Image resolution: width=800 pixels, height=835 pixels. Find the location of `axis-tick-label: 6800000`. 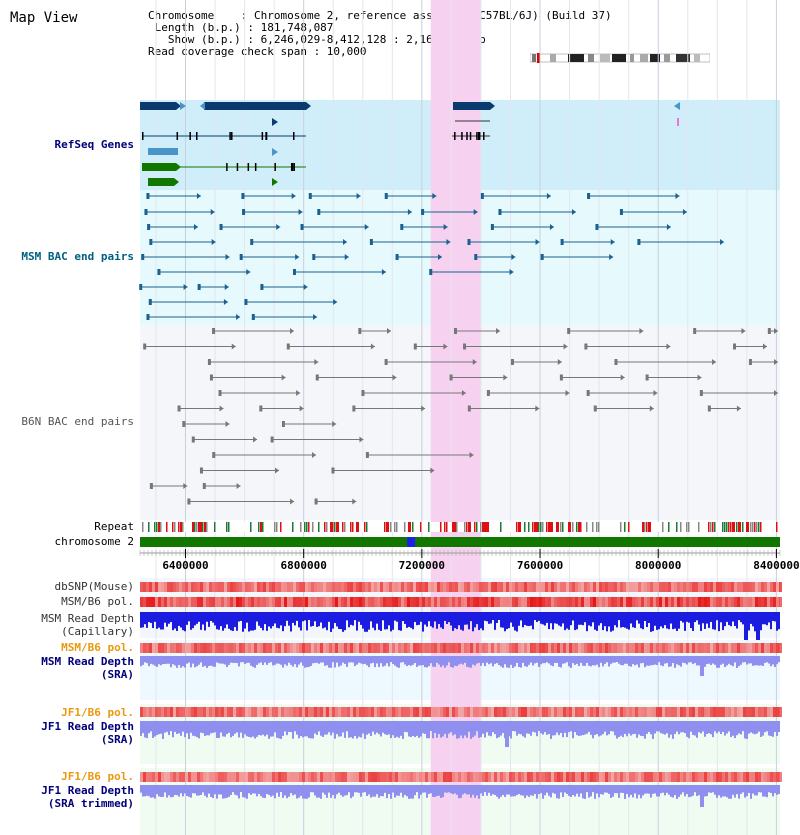

axis-tick-label: 6800000 is located at coordinates (303, 565).